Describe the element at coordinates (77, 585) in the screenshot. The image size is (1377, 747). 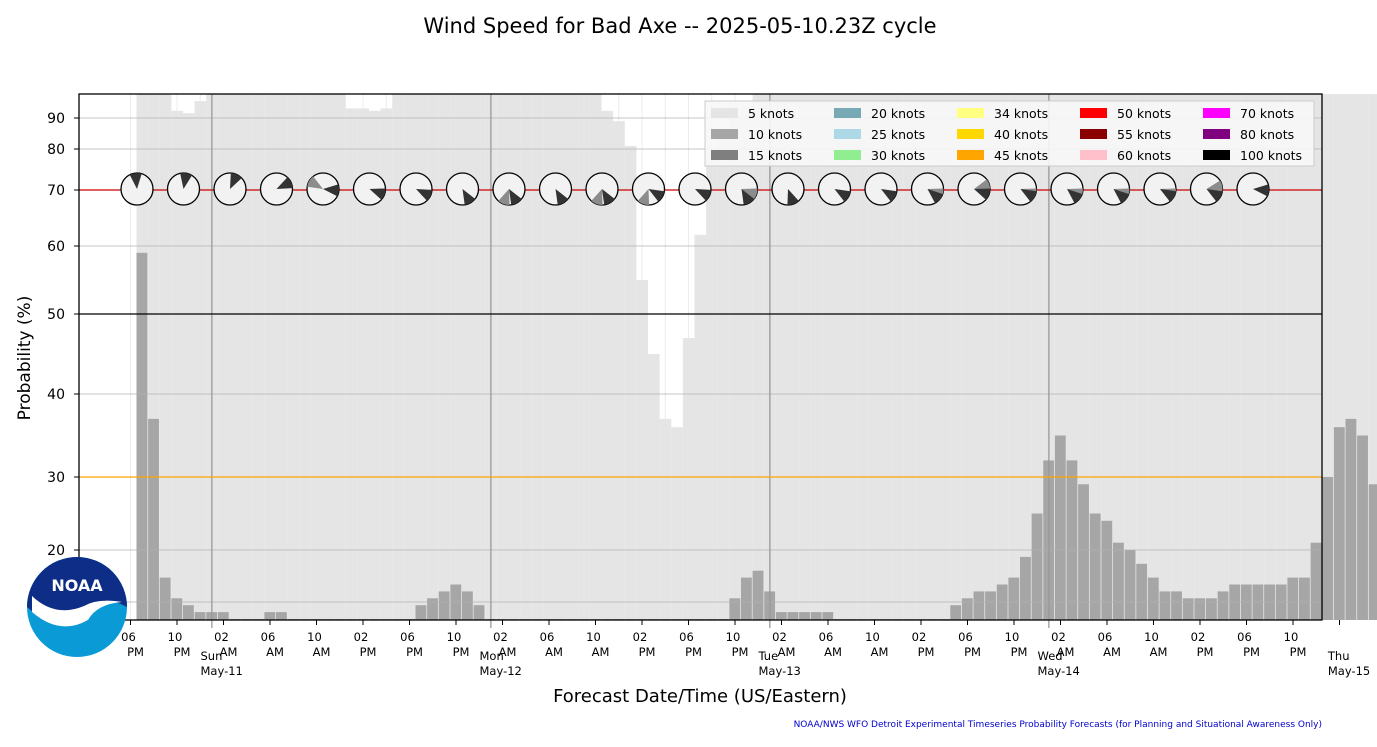
I see `noaa-logo-text: NOAA` at that location.